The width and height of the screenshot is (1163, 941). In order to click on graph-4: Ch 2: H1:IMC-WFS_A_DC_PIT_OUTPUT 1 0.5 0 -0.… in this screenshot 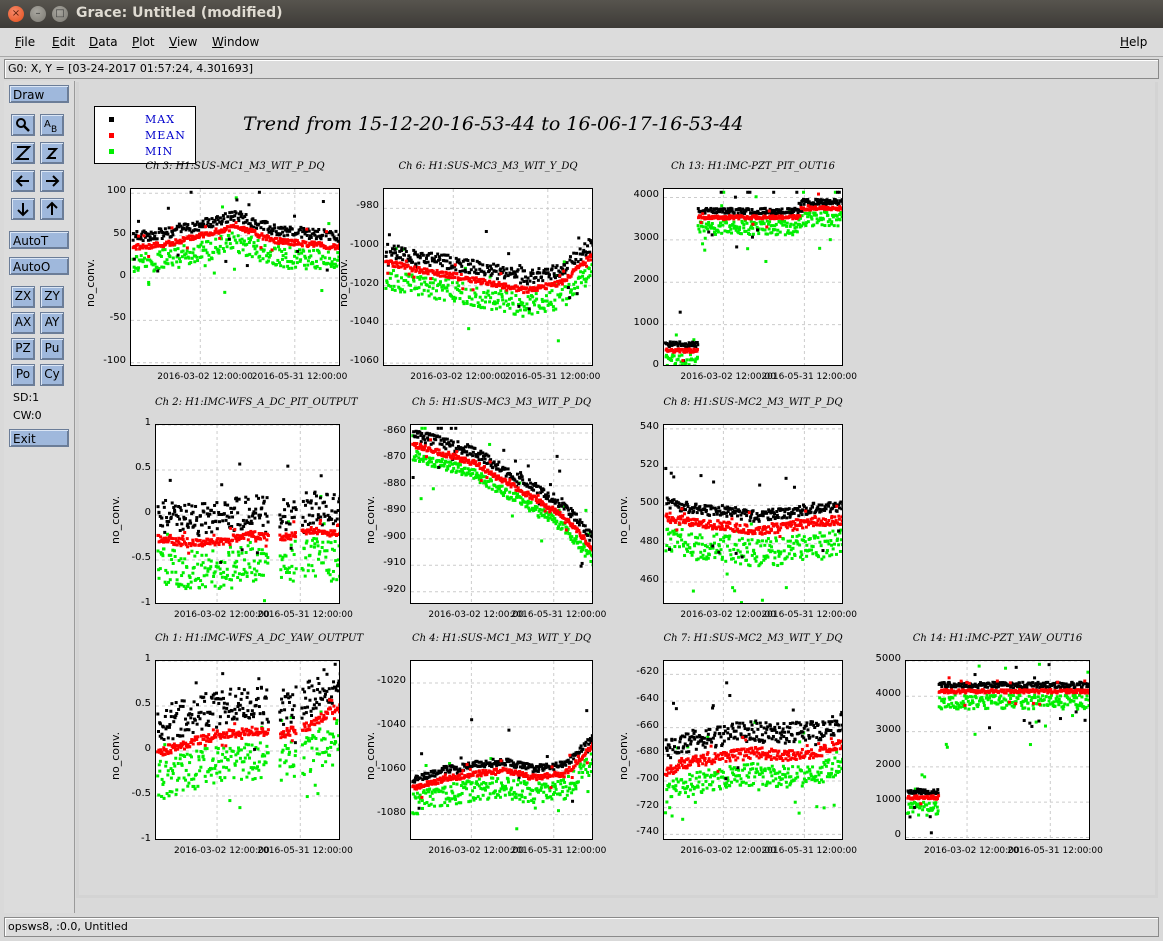, I will do `click(233, 508)`.